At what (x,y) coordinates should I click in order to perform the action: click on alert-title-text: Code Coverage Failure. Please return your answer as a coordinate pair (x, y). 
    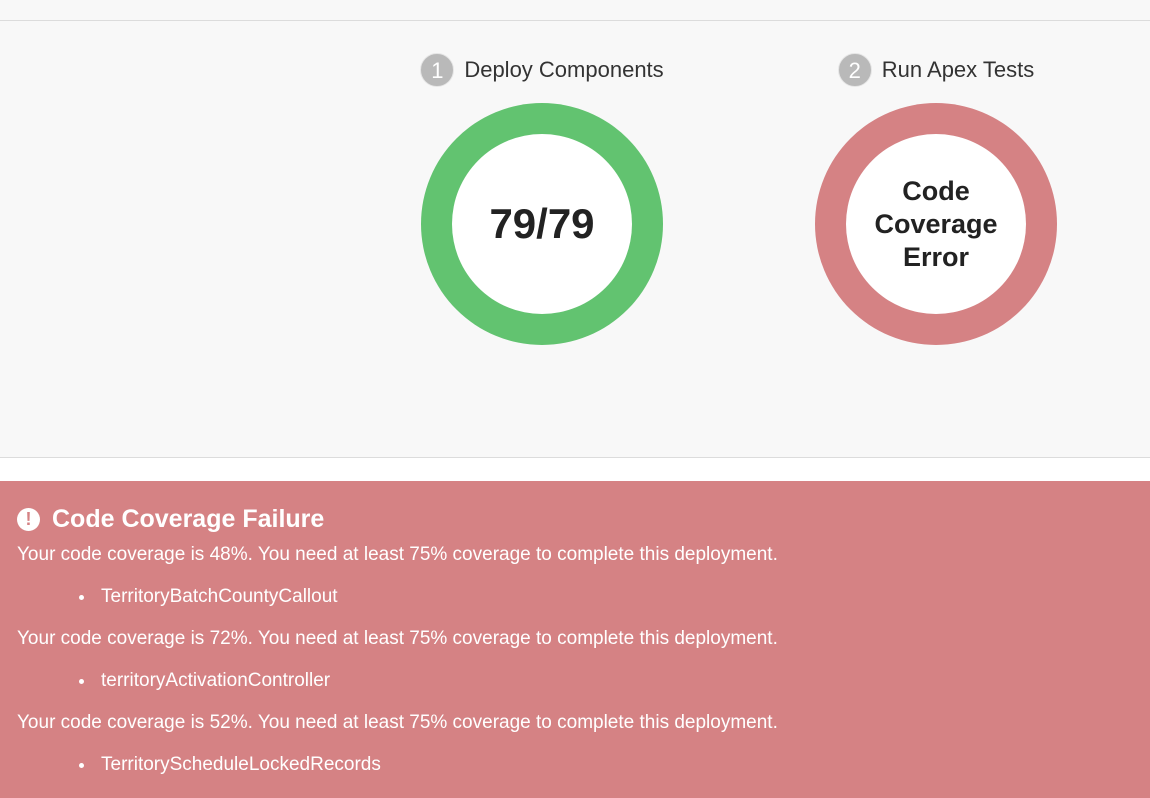
    Looking at the image, I should click on (188, 518).